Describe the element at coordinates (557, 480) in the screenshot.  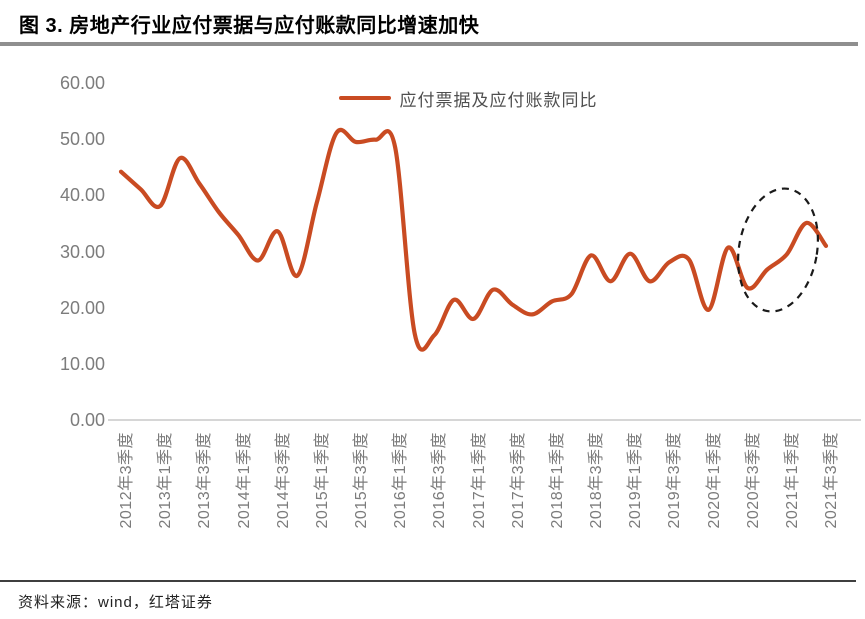
I see `x-tick-label: 2018年1季度` at that location.